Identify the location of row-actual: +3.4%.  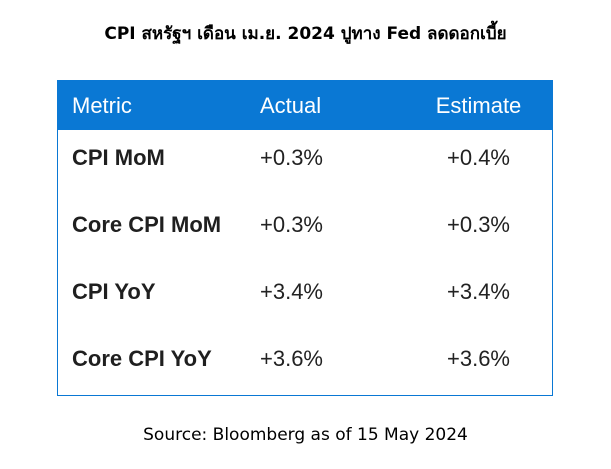
(291, 291).